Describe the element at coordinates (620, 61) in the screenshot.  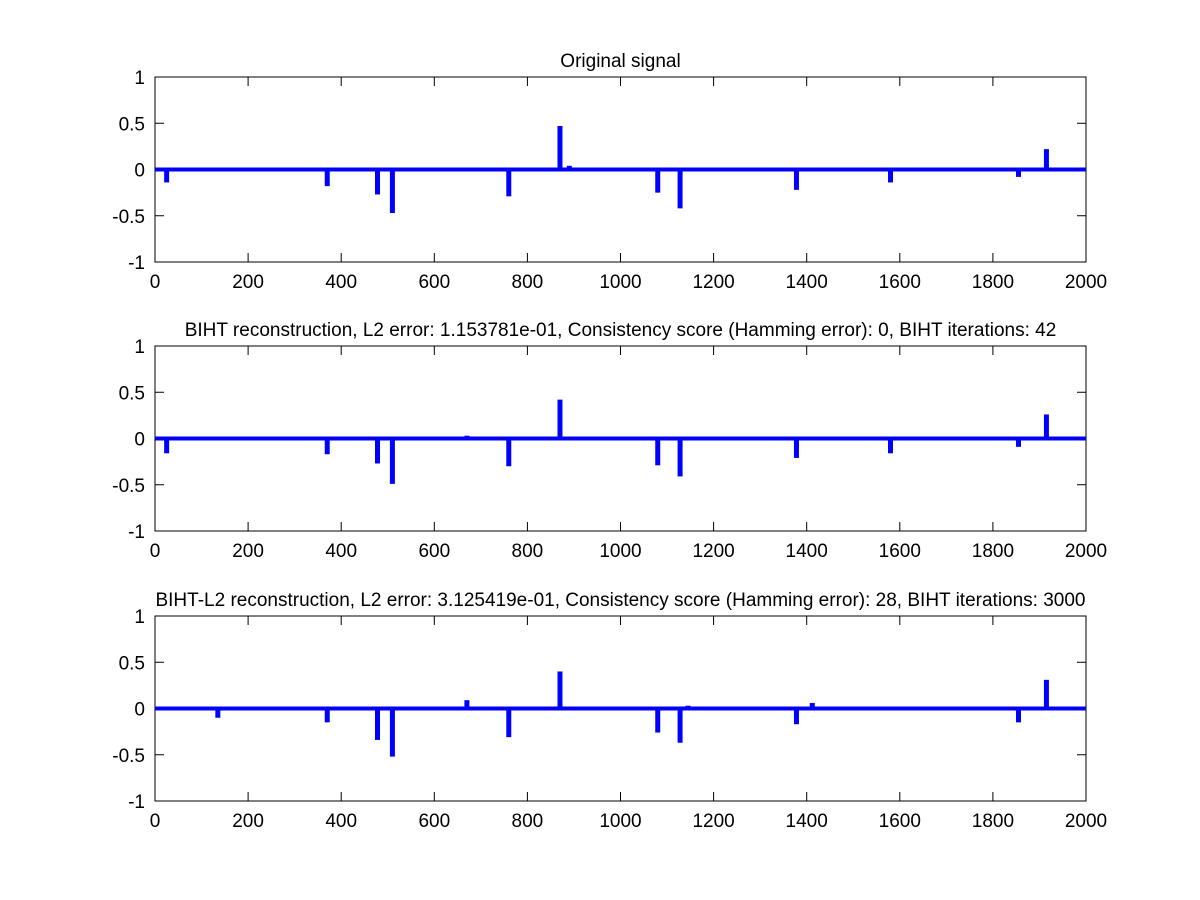
I see `chart-title: Original signal` at that location.